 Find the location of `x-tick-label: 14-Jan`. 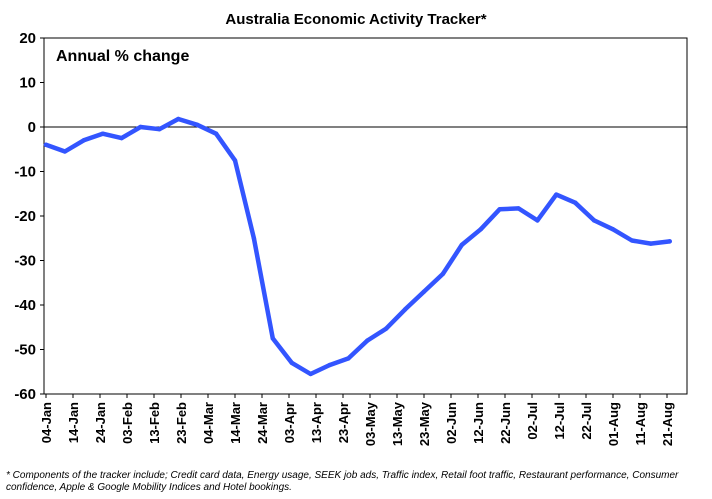

x-tick-label: 14-Jan is located at coordinates (73, 422).